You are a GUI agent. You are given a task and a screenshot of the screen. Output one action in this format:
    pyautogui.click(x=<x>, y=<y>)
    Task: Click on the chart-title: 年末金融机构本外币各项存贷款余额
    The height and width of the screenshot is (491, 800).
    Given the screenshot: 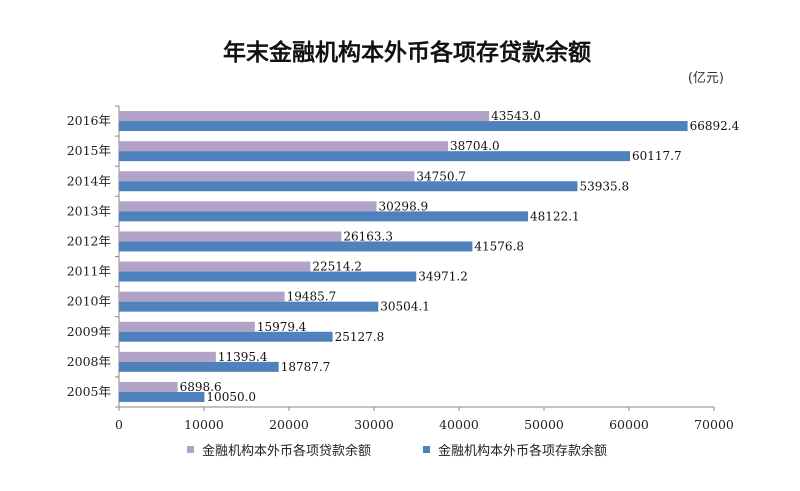 What is the action you would take?
    pyautogui.click(x=407, y=52)
    